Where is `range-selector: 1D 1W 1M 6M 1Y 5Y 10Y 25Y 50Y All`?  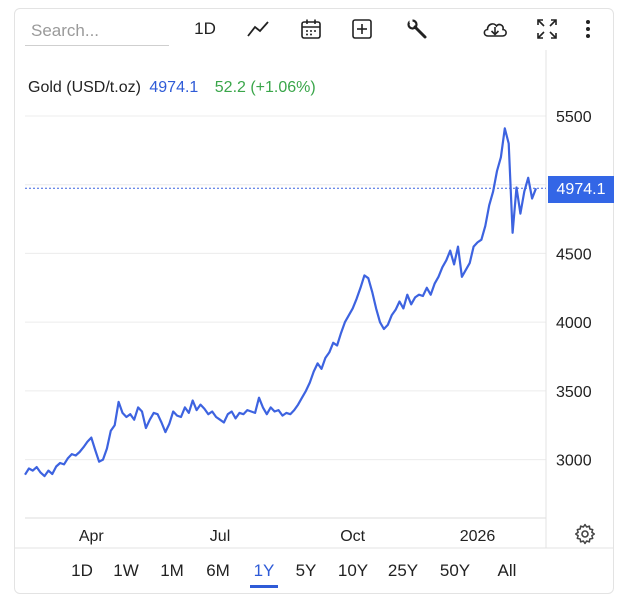
range-selector: 1D 1W 1M 6M 1Y 5Y 10Y 25Y 50Y All is located at coordinates (284, 569).